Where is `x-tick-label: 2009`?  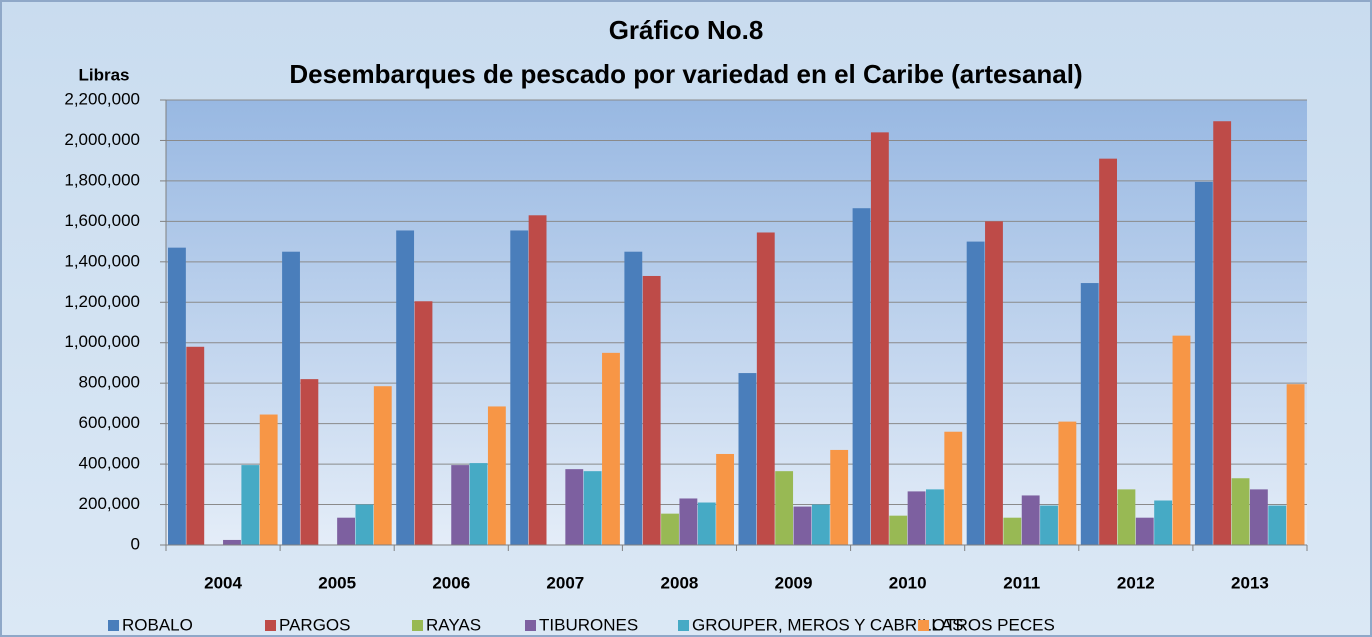 x-tick-label: 2009 is located at coordinates (794, 582).